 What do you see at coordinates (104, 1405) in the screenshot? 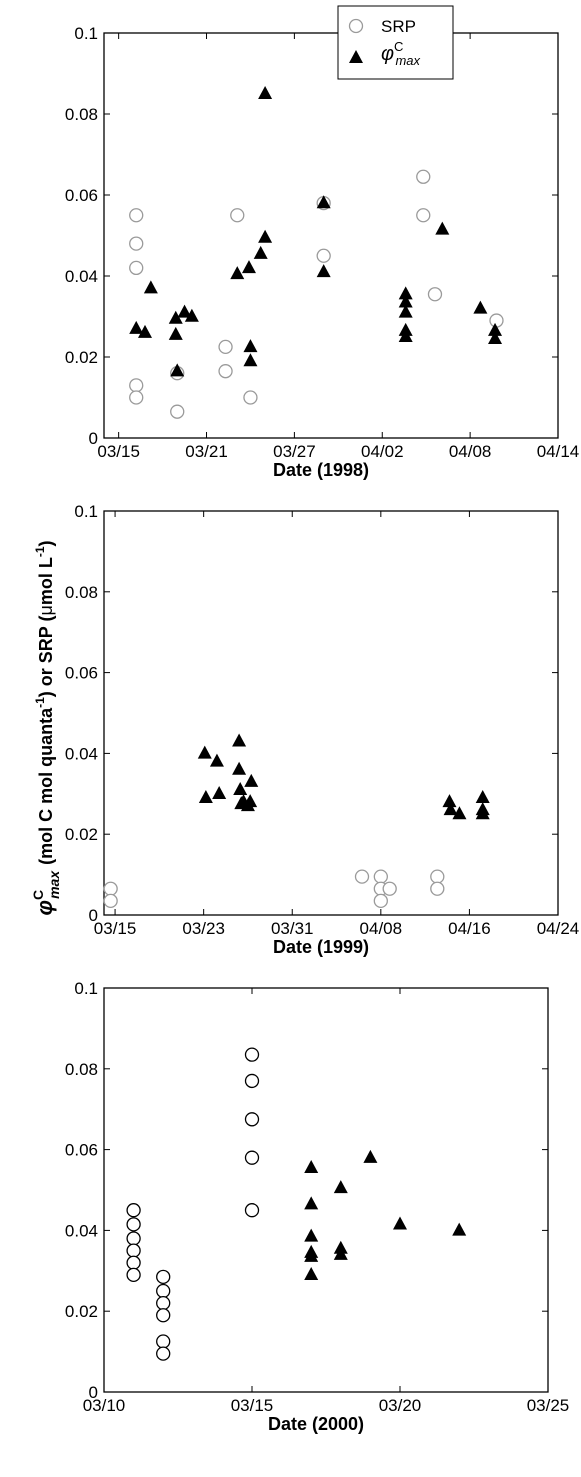
I see `x-tick-label: 03/10` at bounding box center [104, 1405].